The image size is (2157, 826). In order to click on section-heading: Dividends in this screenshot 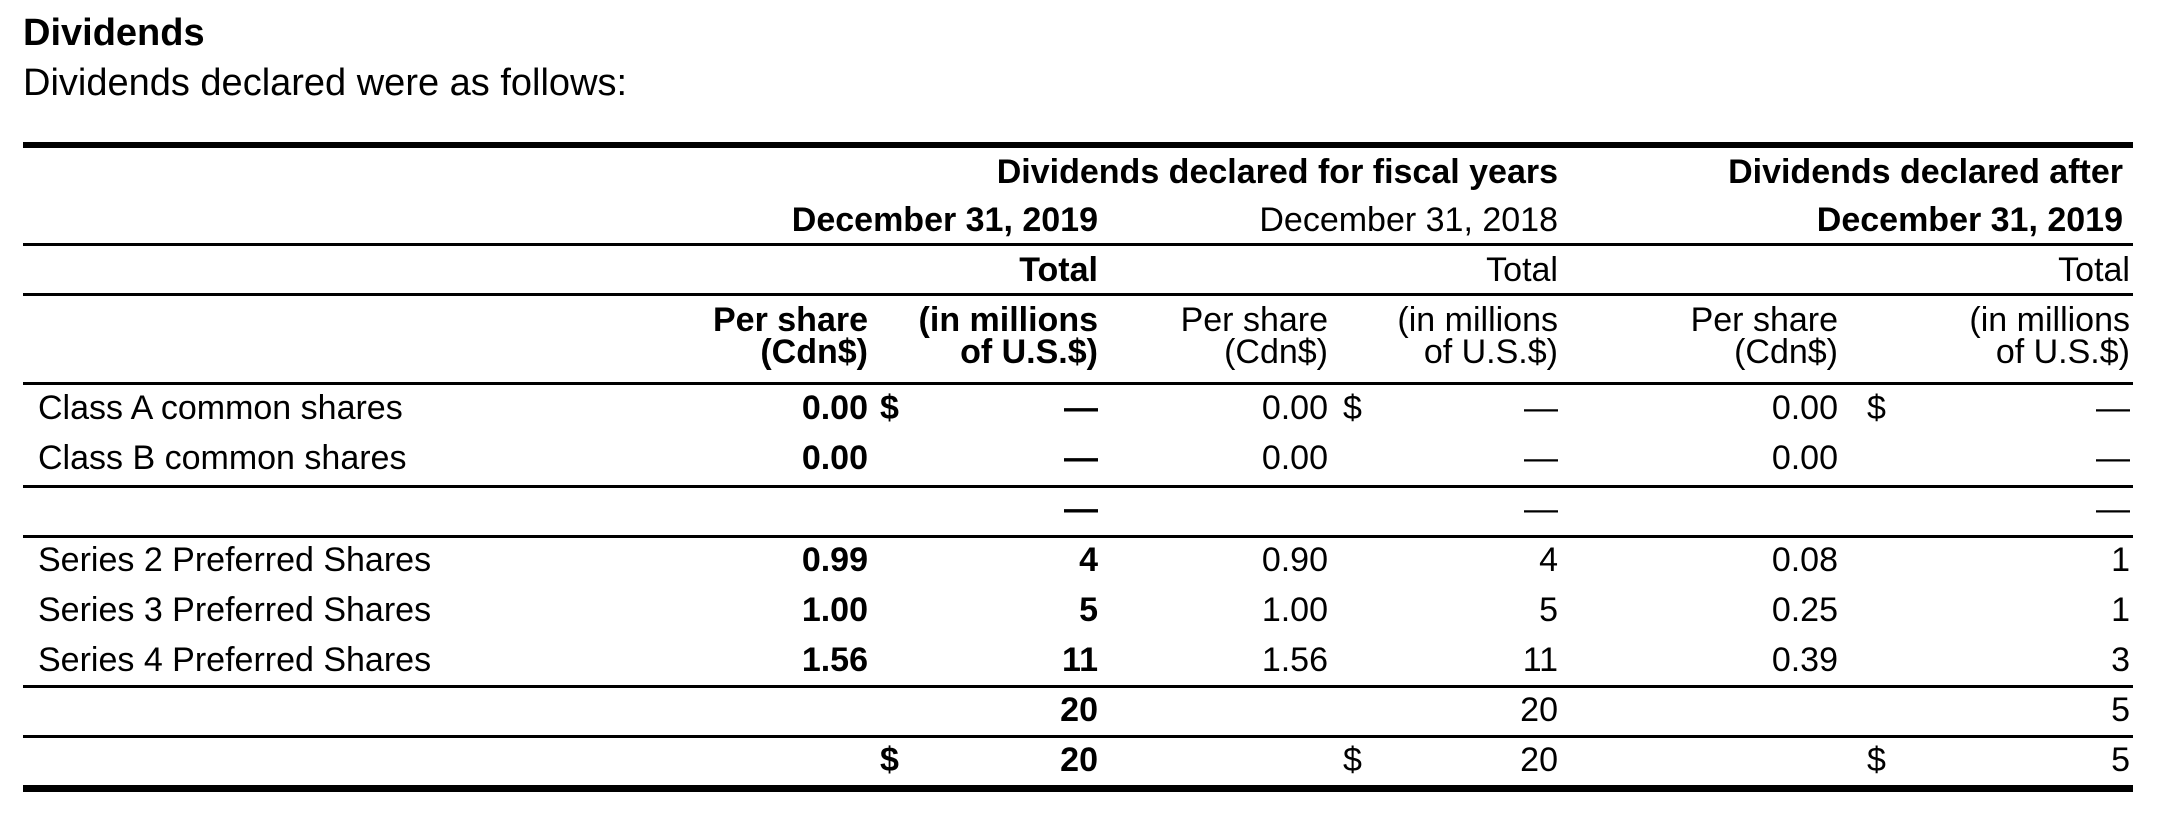, I will do `click(114, 33)`.